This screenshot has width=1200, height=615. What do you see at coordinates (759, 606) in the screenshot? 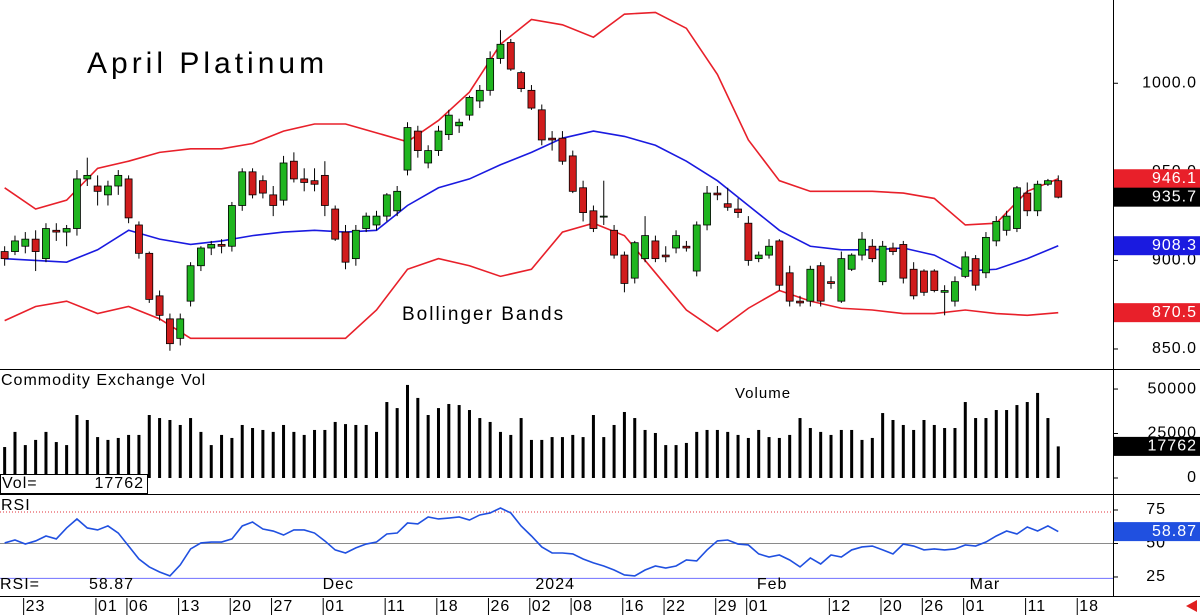
I see `x-tick-label: 01` at bounding box center [759, 606].